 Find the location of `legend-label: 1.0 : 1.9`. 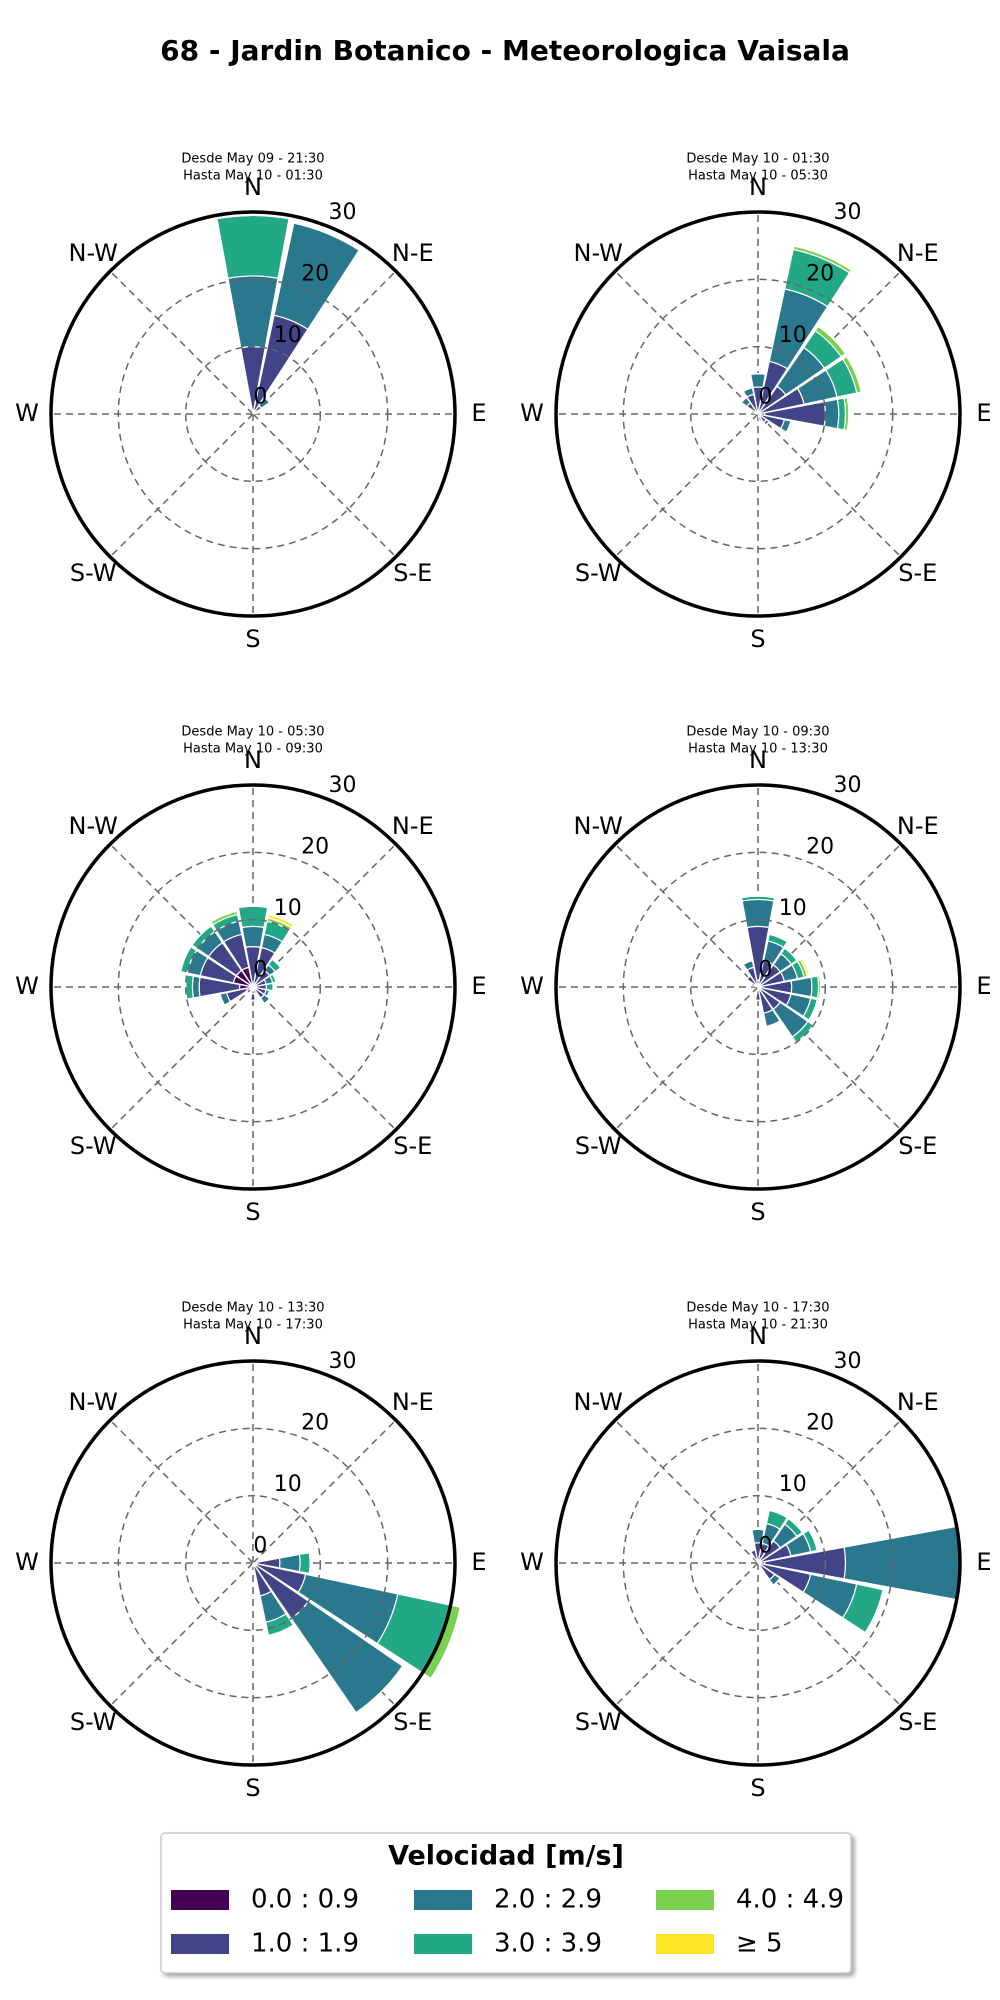

legend-label: 1.0 : 1.9 is located at coordinates (305, 1944).